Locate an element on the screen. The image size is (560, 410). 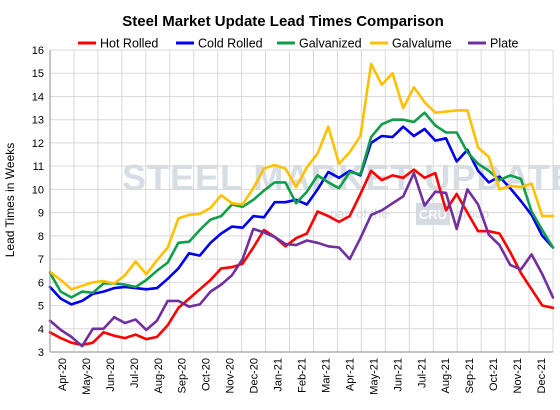
x-tick-label: Oct-20 is located at coordinates (207, 374).